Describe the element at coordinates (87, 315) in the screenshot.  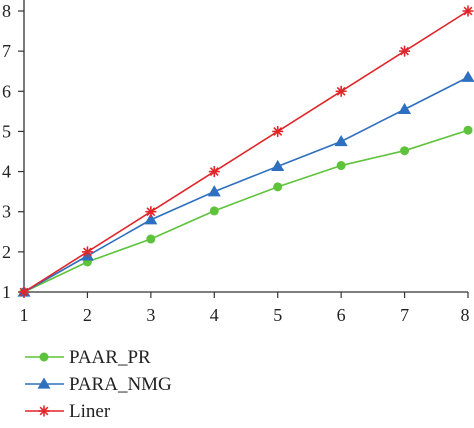
I see `x-tick-label: 2` at that location.